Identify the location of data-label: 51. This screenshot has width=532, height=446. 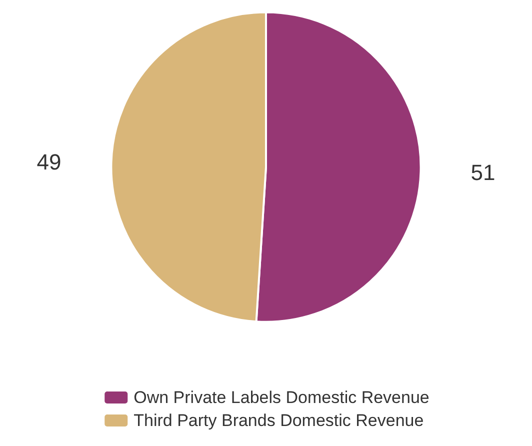
(483, 172).